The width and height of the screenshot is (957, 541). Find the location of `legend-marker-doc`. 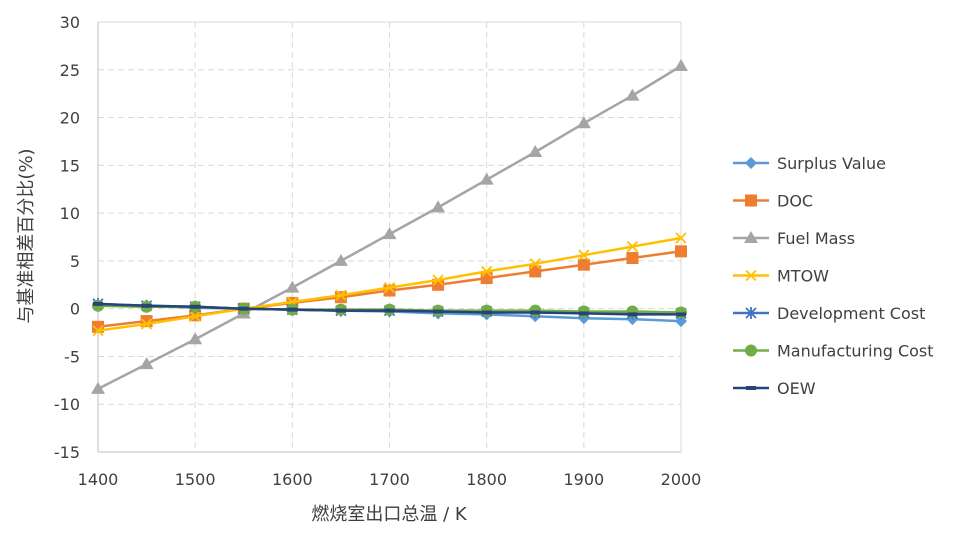

legend-marker-doc is located at coordinates (751, 200).